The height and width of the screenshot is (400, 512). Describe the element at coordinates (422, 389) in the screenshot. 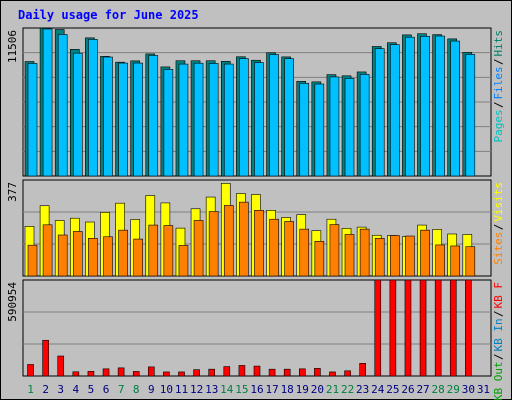

I see `x-tick-label-day-27: 27` at that location.